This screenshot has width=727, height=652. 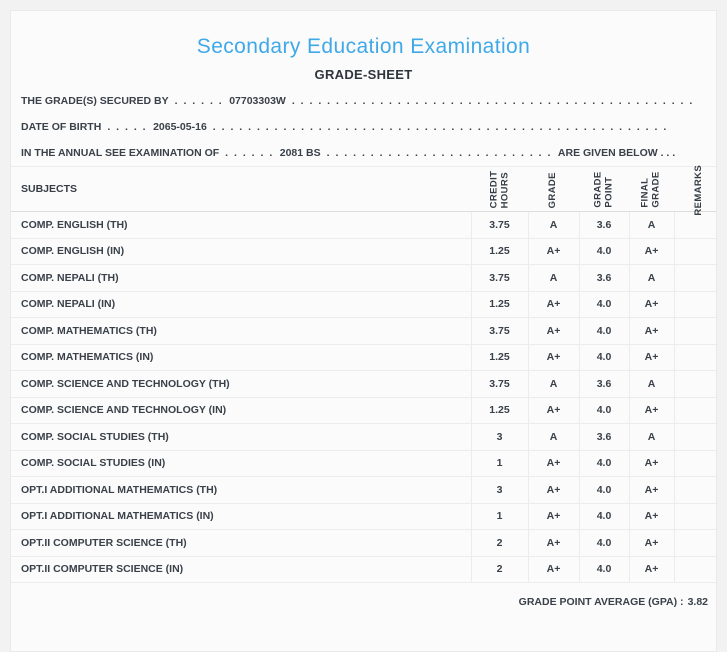 What do you see at coordinates (499, 543) in the screenshot?
I see `credit-hours-cell: 2` at bounding box center [499, 543].